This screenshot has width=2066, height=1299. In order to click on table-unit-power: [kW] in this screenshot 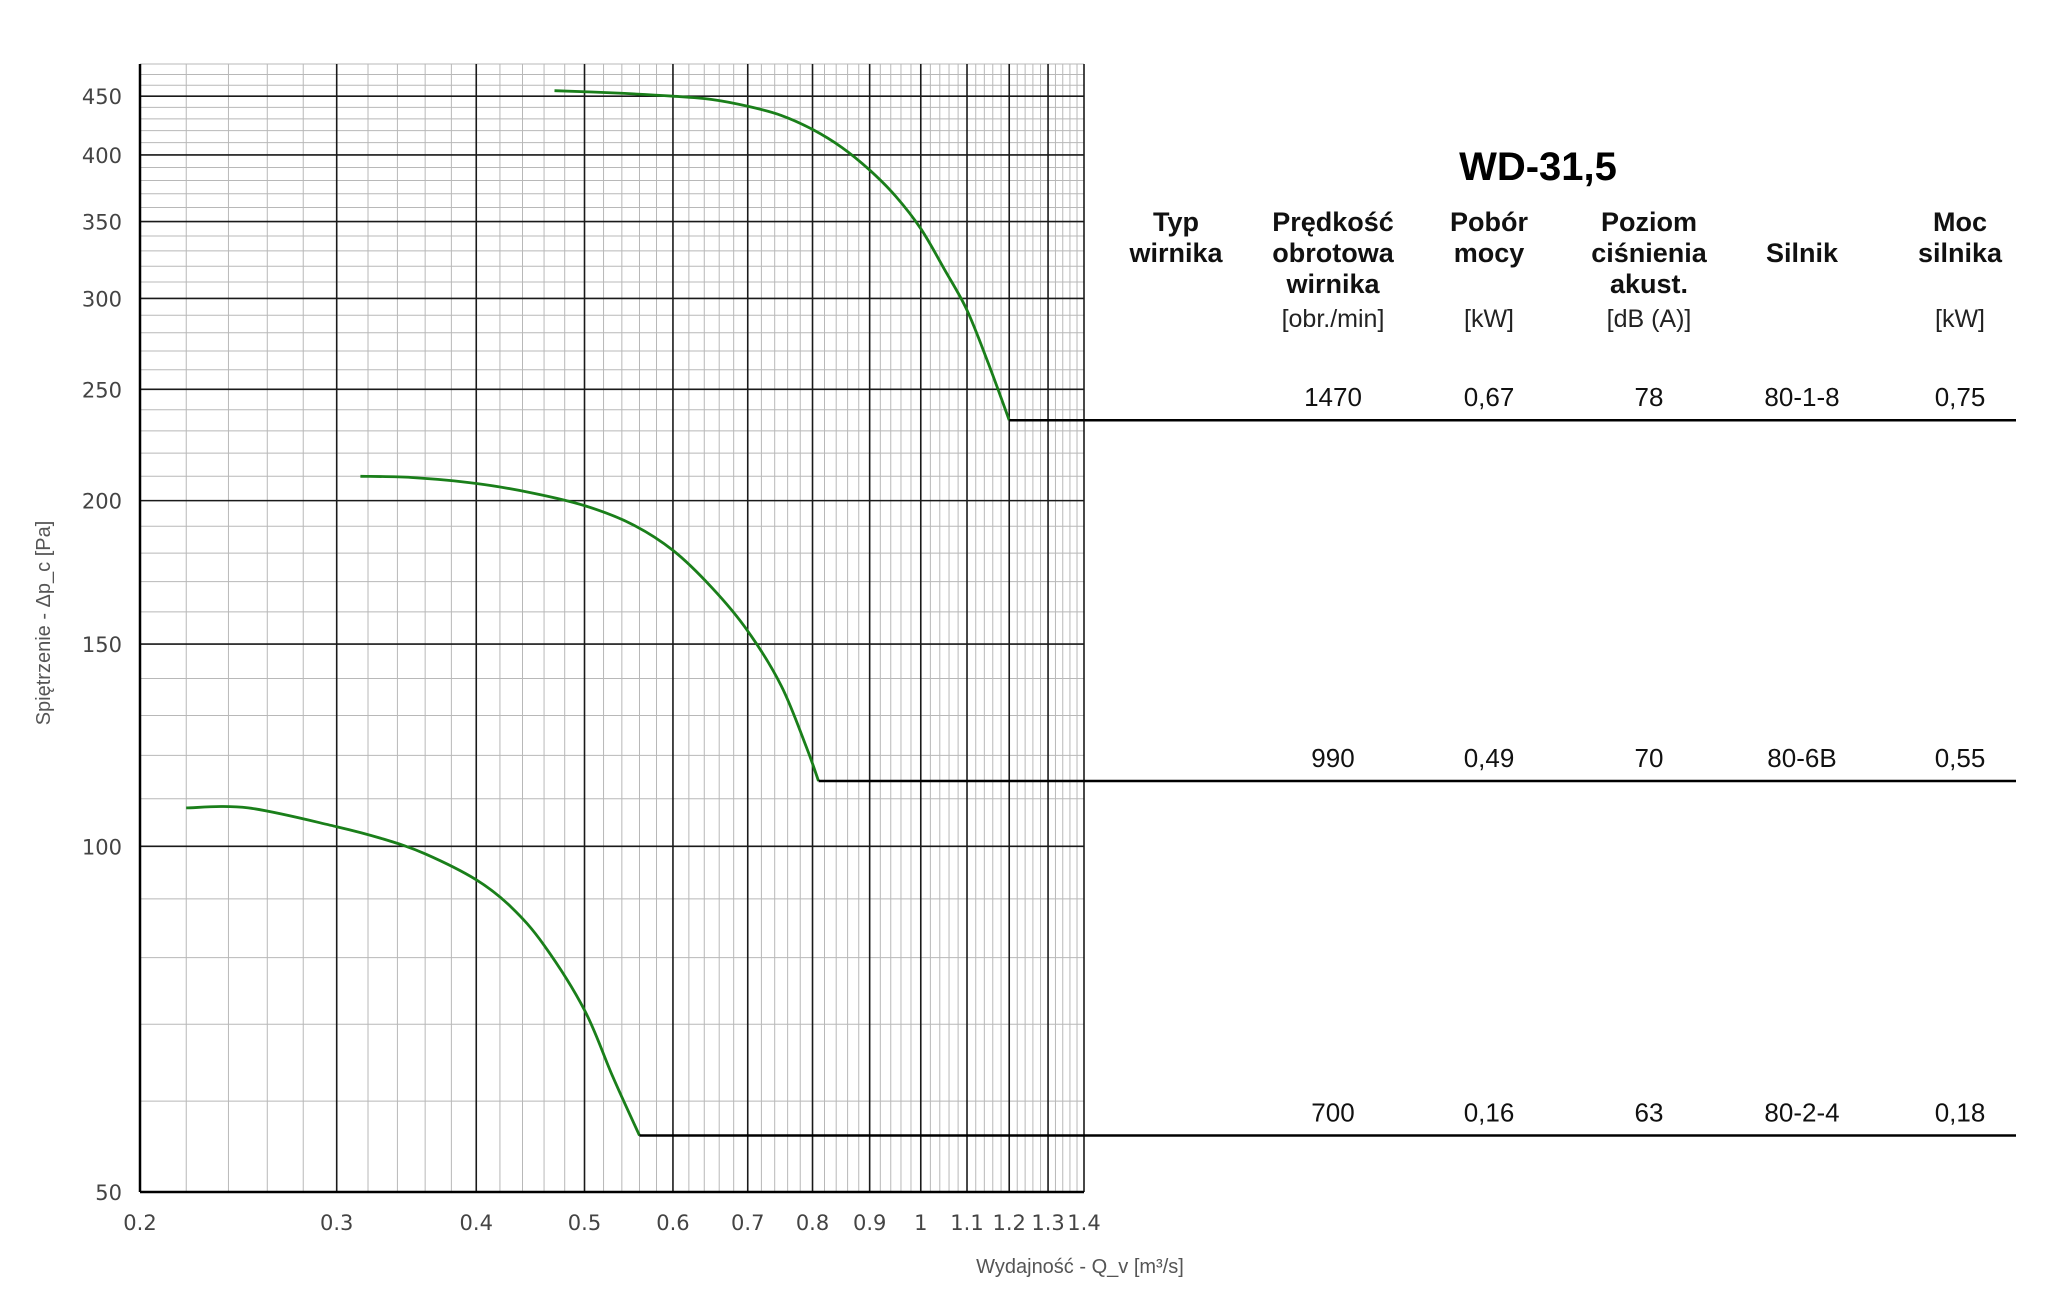, I will do `click(1489, 319)`.